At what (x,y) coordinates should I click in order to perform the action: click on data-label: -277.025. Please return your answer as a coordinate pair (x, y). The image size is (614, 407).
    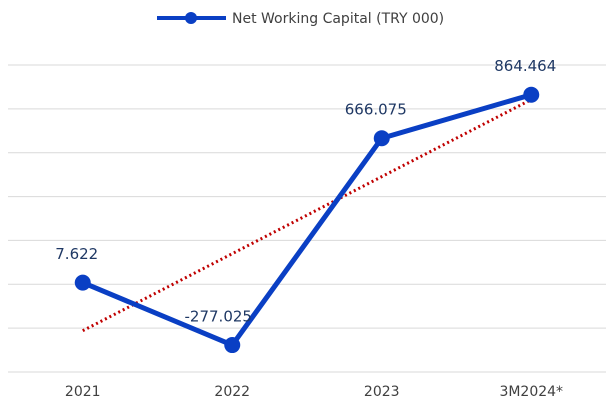
    Looking at the image, I should click on (218, 317).